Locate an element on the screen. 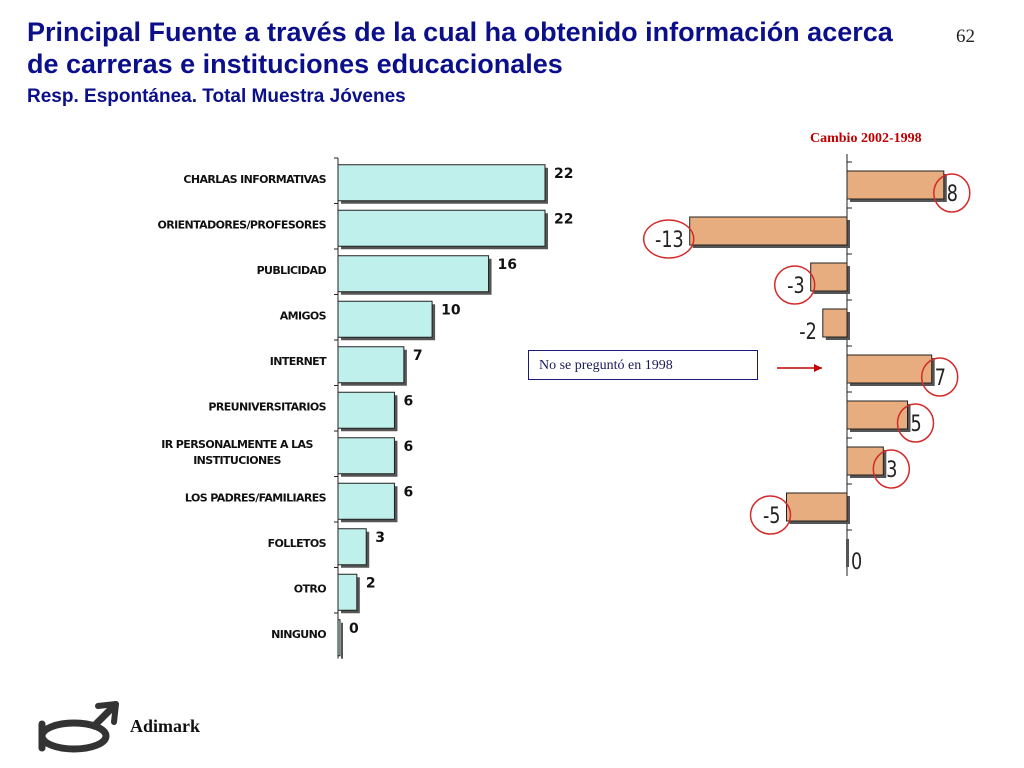 The image size is (1024, 768). main-category-label: PUBLICIDAD is located at coordinates (292, 270).